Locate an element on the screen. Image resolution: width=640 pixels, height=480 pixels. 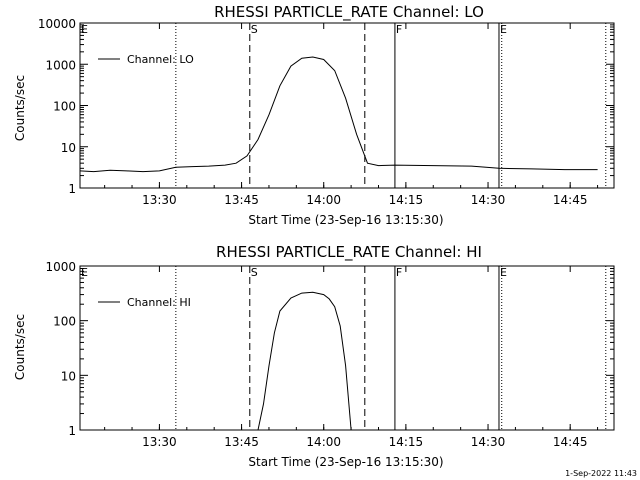
hi-marker-label-2: S is located at coordinates (254, 272).